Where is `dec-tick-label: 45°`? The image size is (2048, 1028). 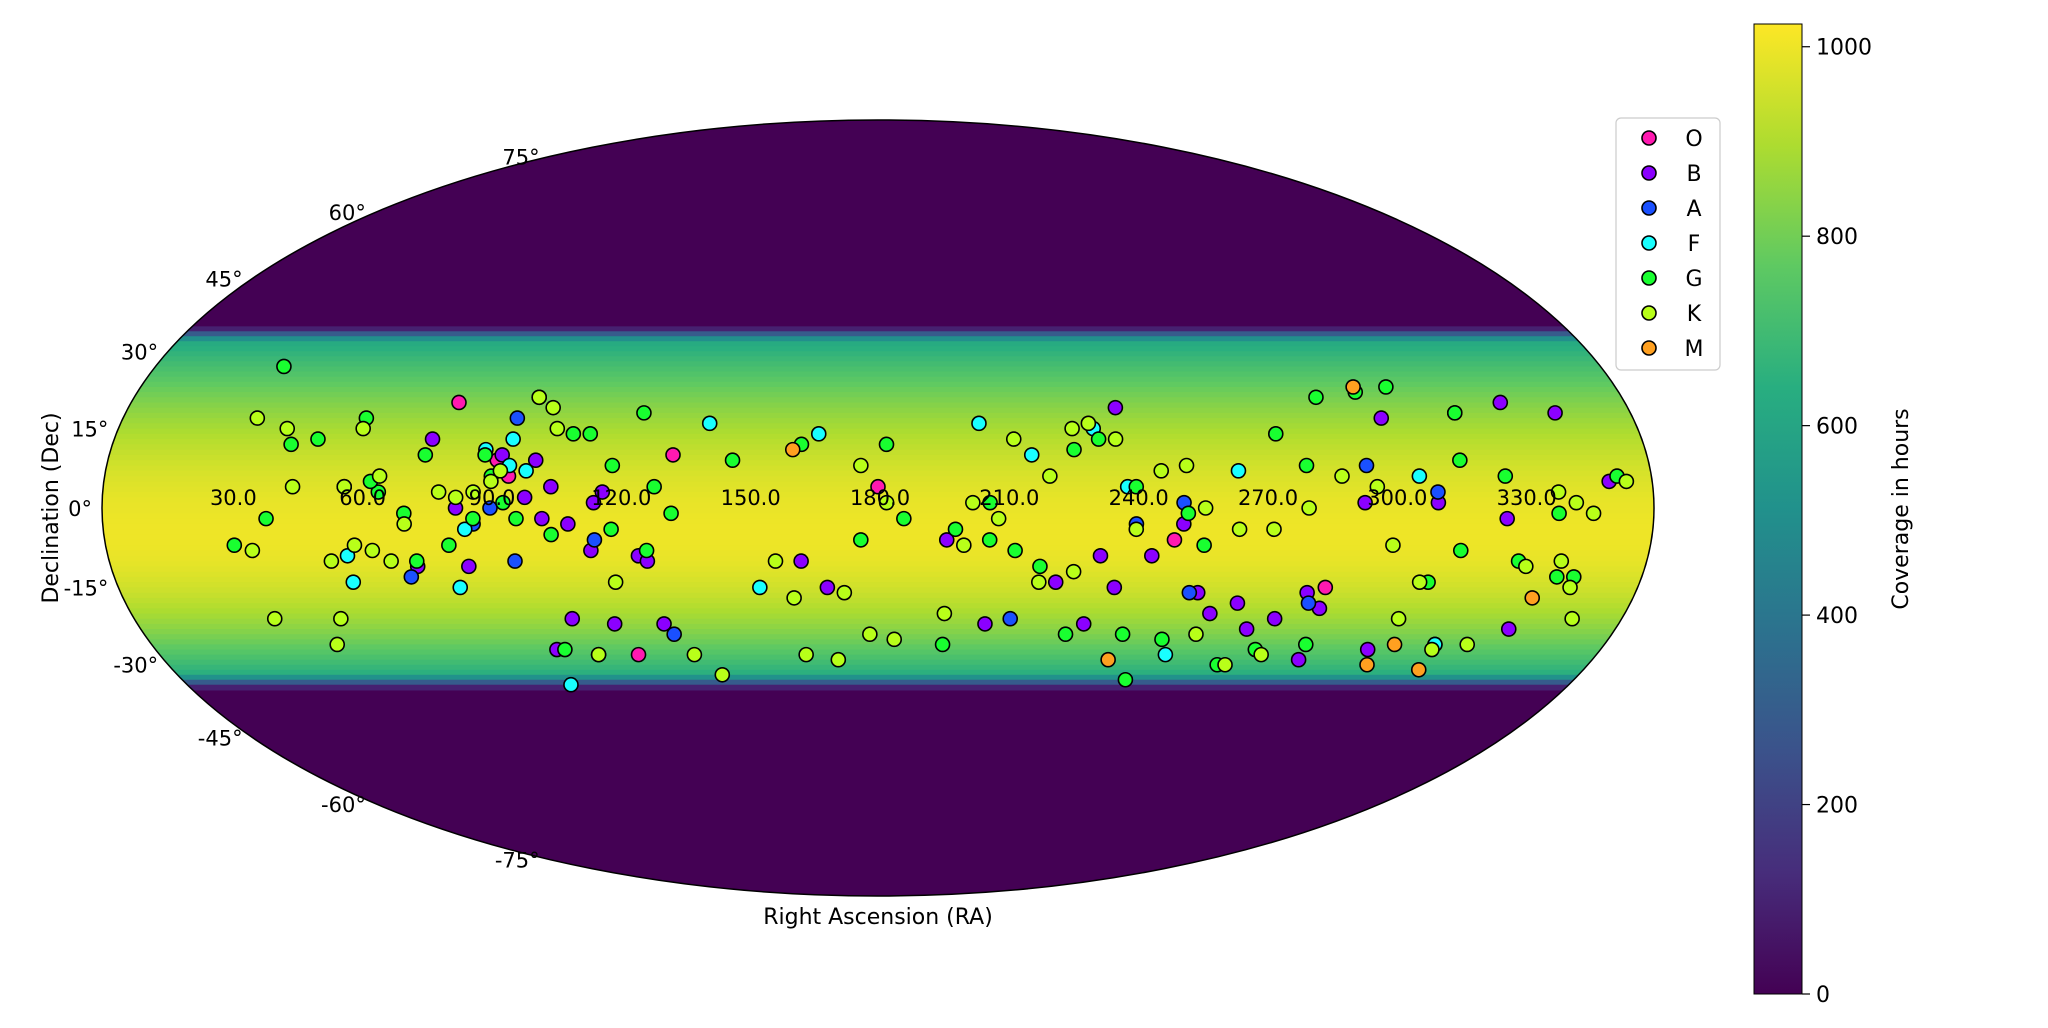
dec-tick-label: 45° is located at coordinates (223, 279).